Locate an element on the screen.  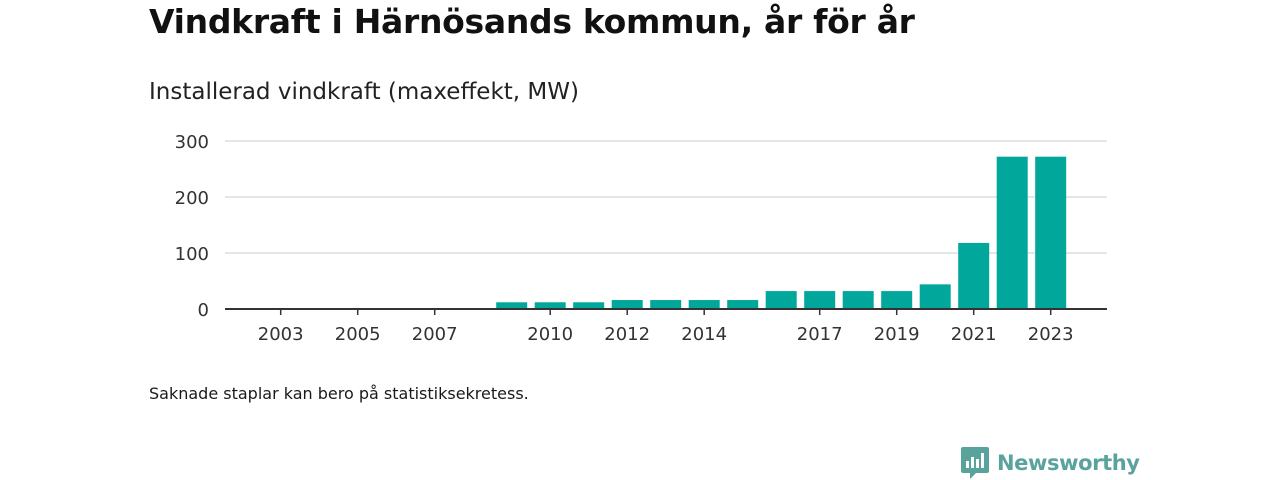
x-tick-label: 2012 is located at coordinates (627, 334).